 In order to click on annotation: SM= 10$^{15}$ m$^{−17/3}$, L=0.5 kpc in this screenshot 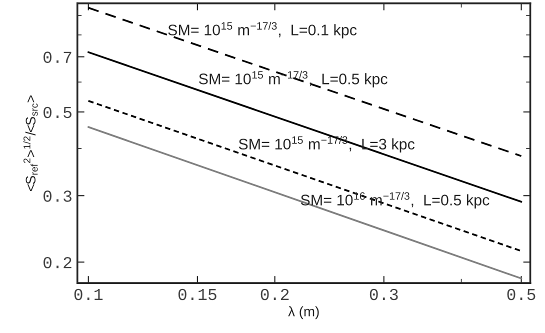, I will do `click(293, 79)`.